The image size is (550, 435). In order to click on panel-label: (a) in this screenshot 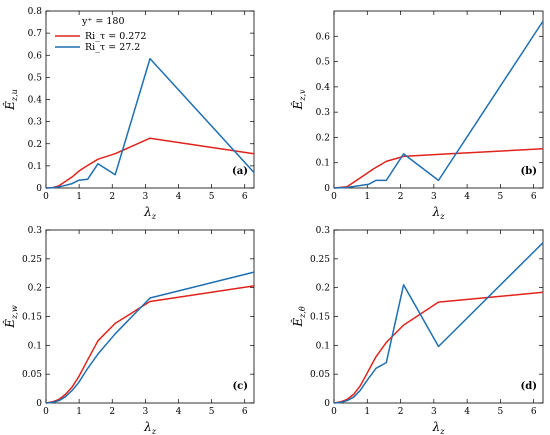, I will do `click(240, 171)`.